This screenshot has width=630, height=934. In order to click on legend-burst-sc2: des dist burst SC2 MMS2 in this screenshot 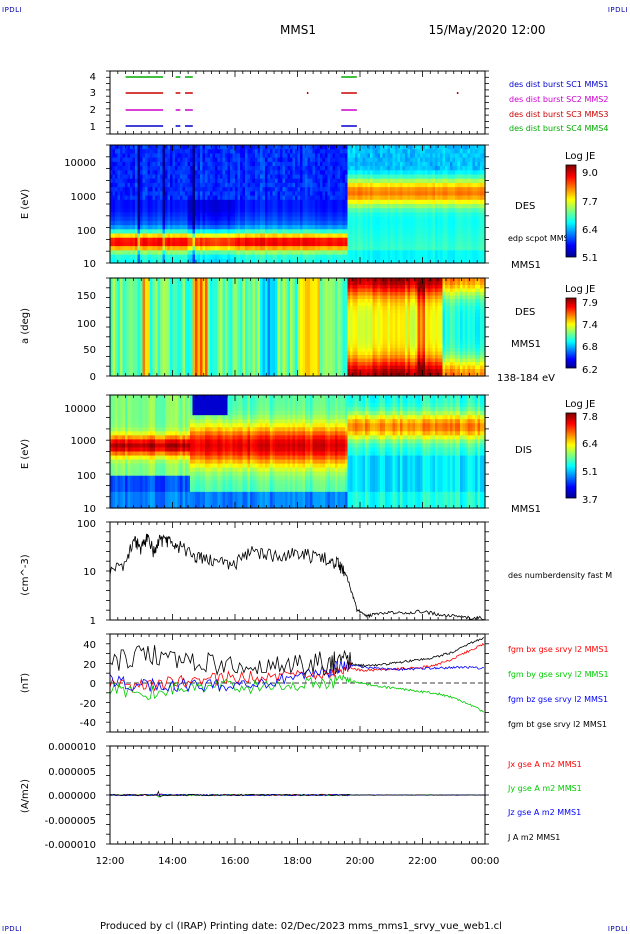, I will do `click(558, 99)`.